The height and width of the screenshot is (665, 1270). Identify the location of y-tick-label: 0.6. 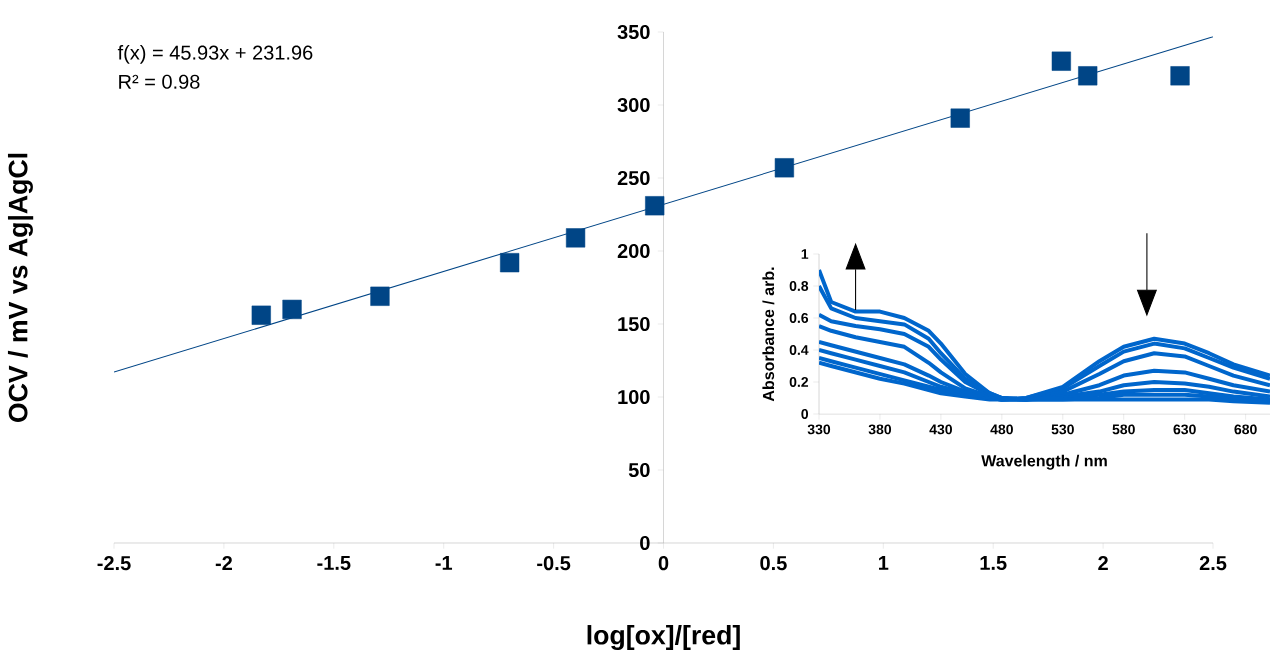
(799, 318).